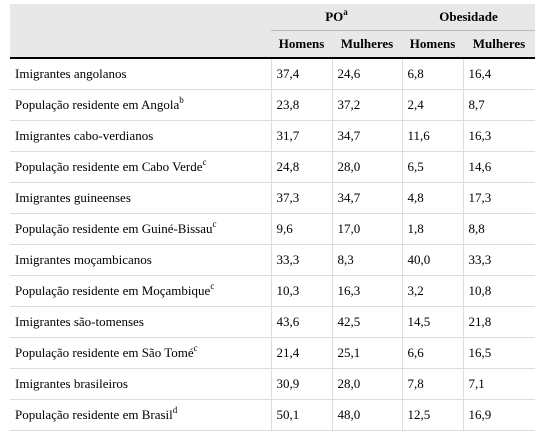 The image size is (546, 436). Describe the element at coordinates (366, 322) in the screenshot. I see `value-cell: 42,5` at that location.